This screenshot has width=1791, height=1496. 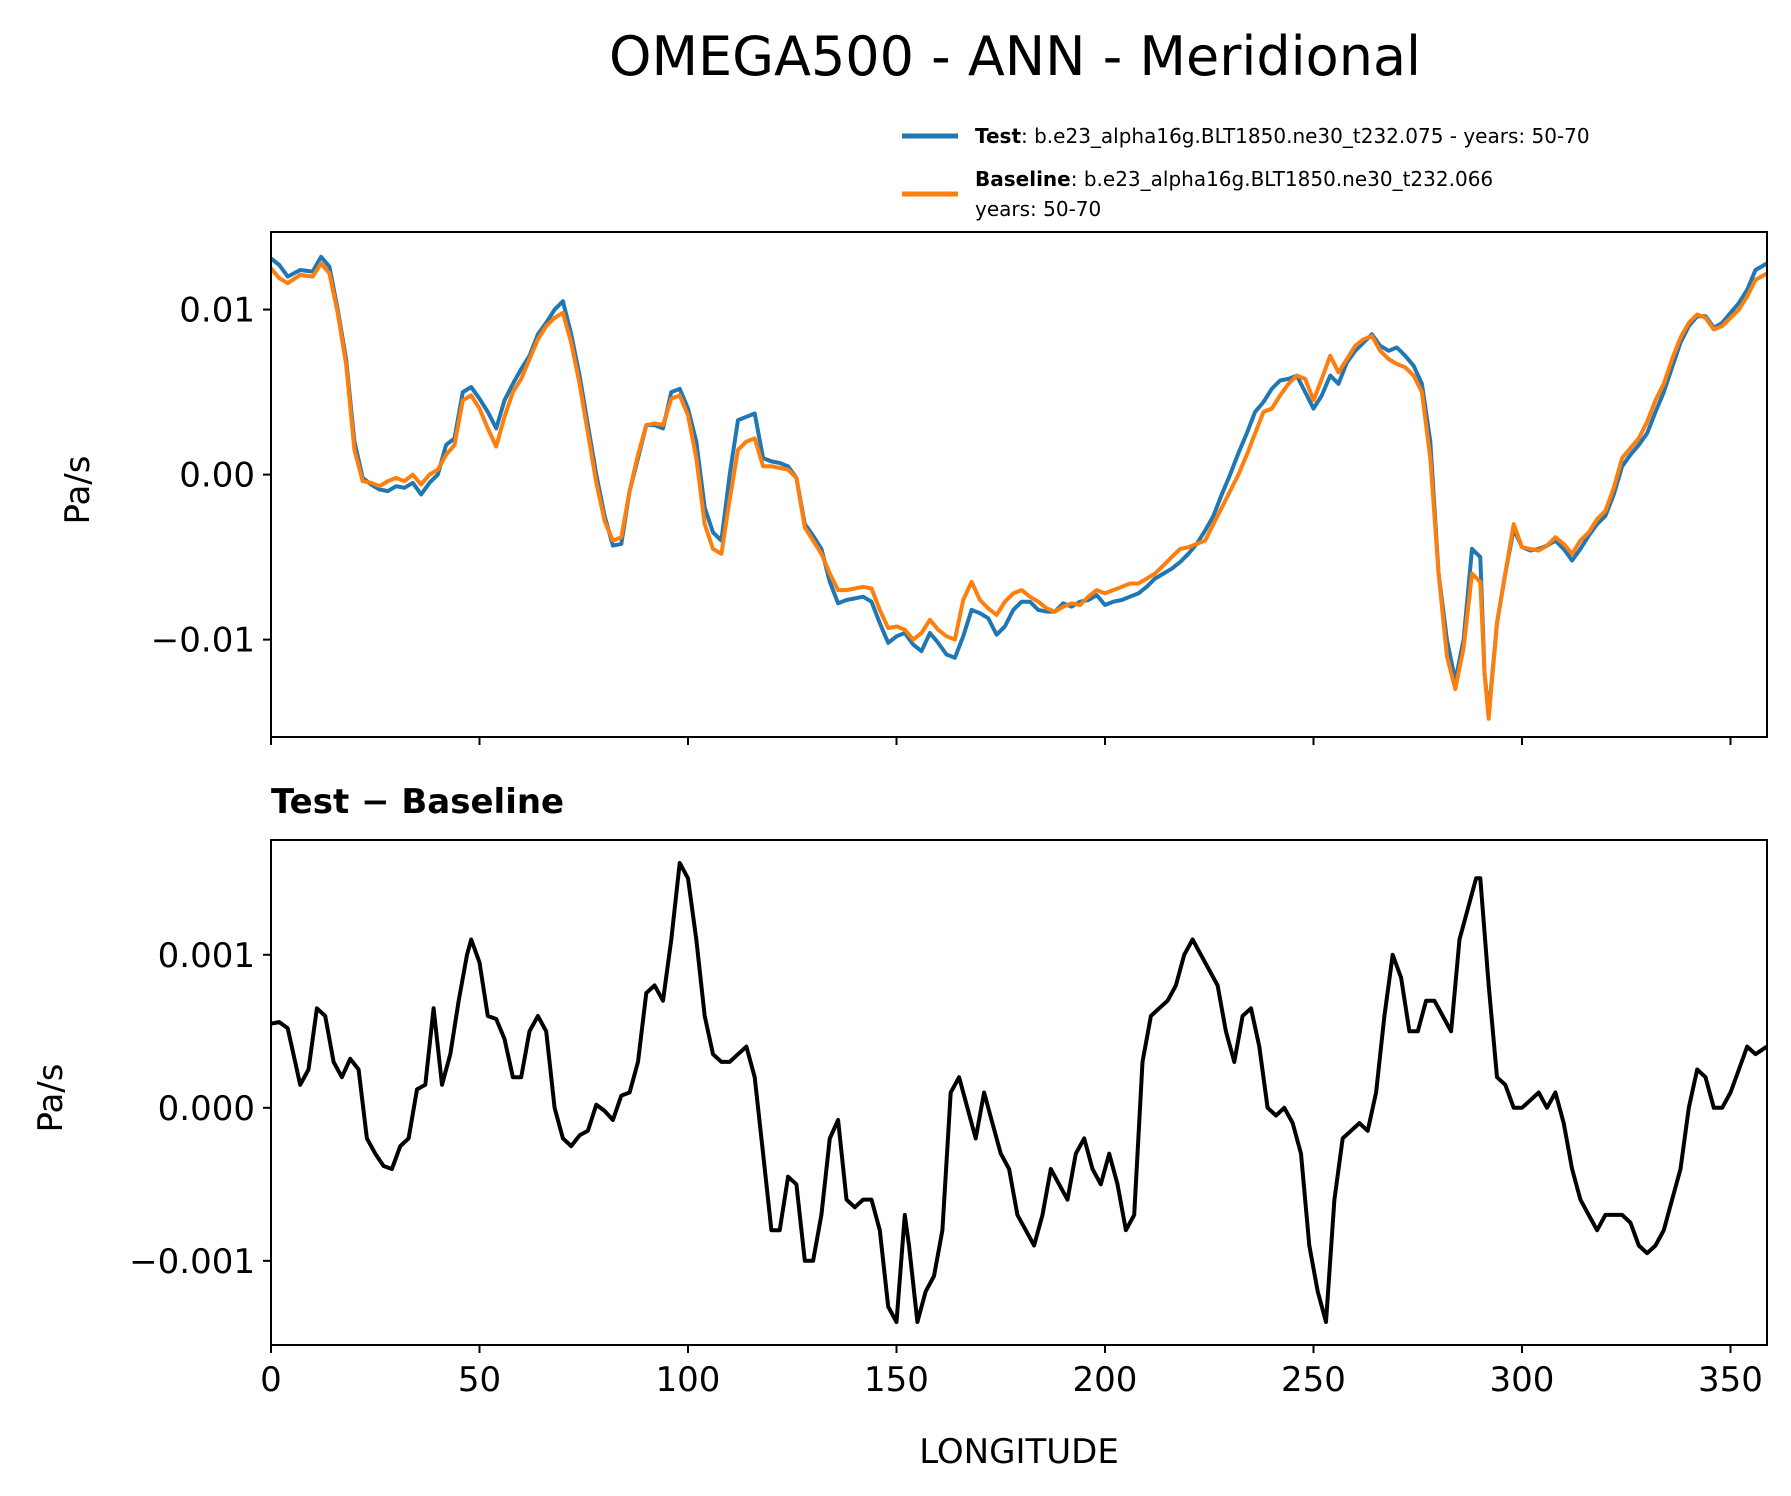 What do you see at coordinates (1011, 1372) in the screenshot?
I see `bottom-x-ticks: 0 50 100 150 200 250 300 350` at bounding box center [1011, 1372].